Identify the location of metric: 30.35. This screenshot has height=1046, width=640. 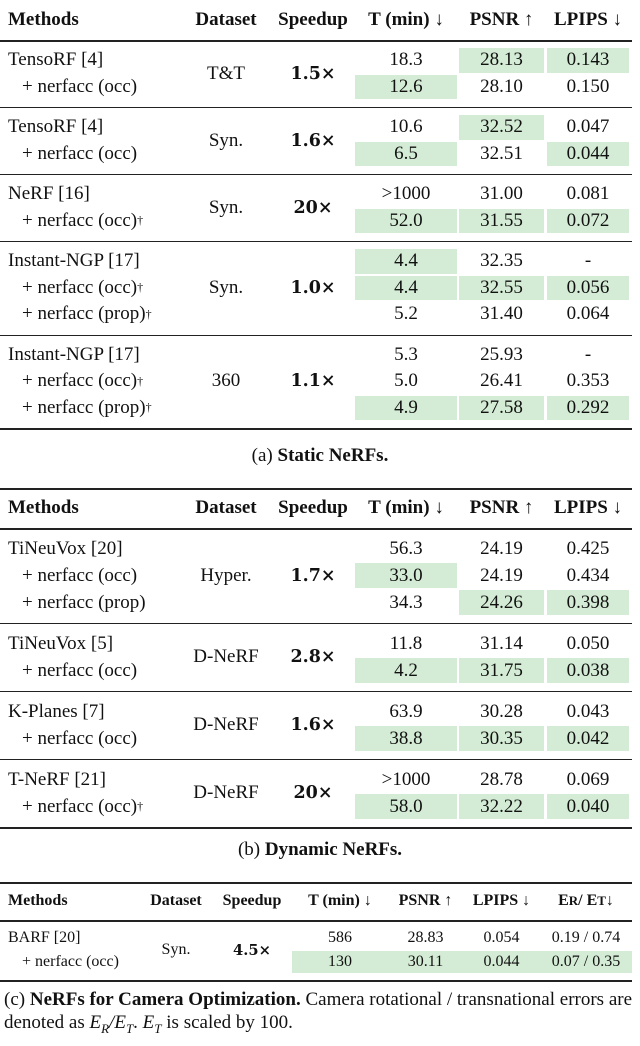
(501, 738).